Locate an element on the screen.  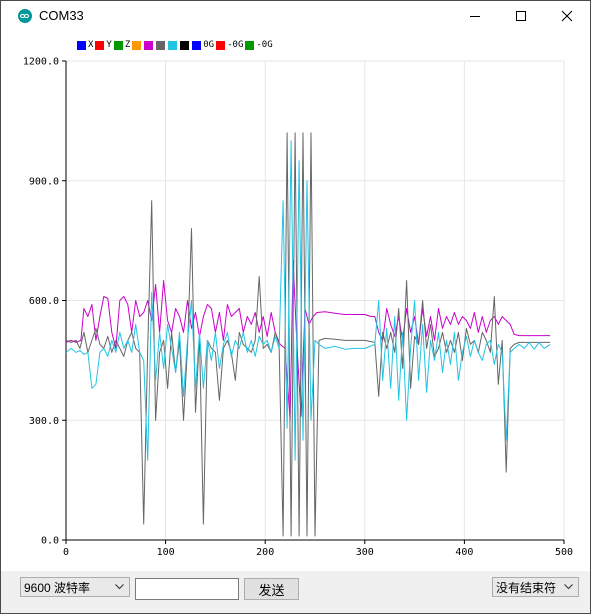
y-tick-label: 1200.0 is located at coordinates (41, 62).